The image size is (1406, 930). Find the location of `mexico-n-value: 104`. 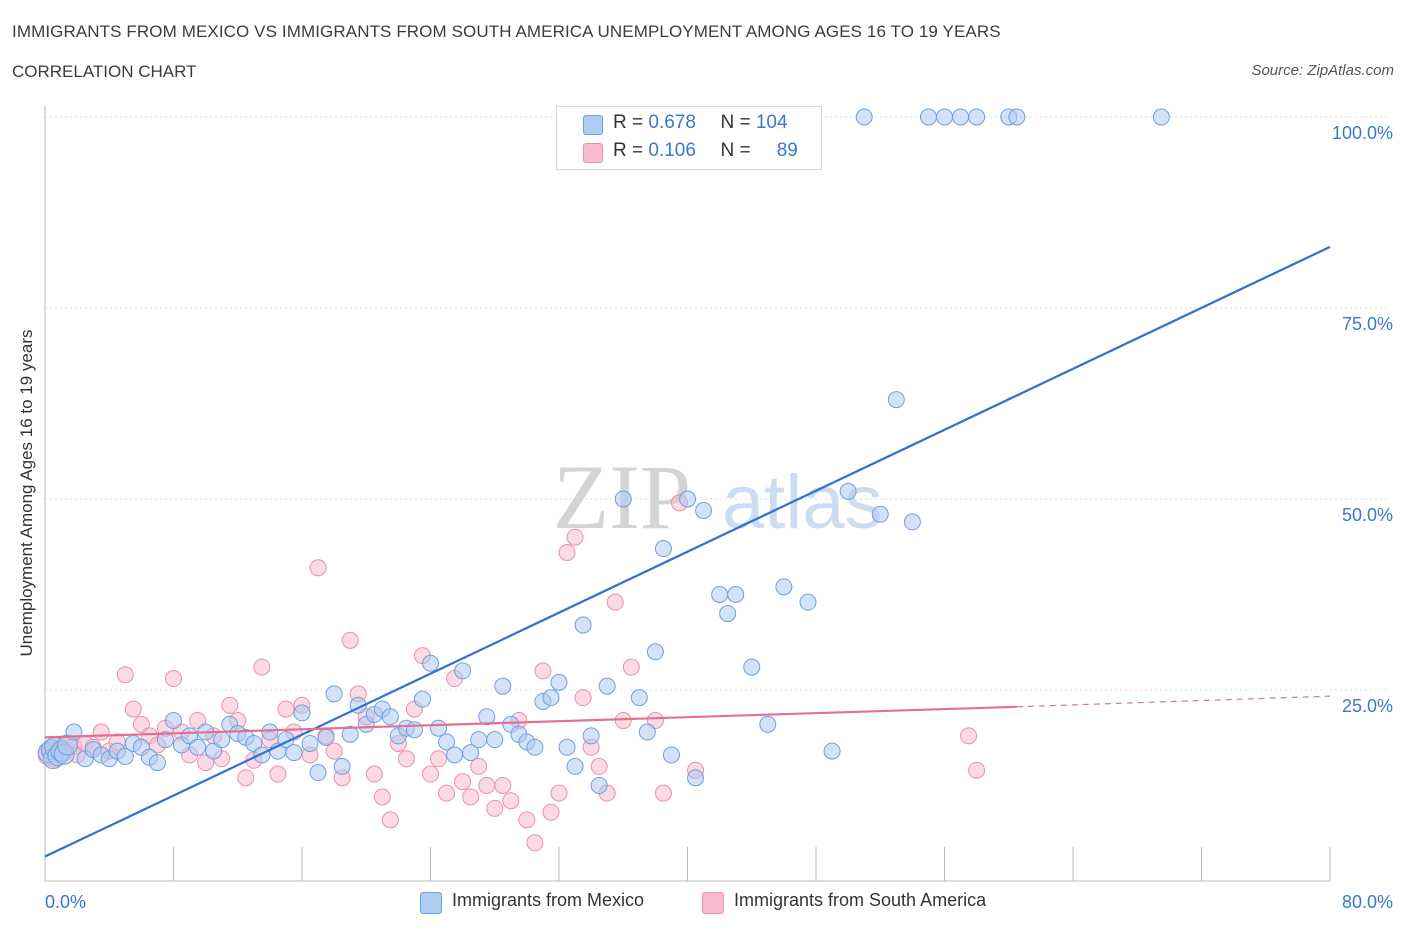

mexico-n-value: 104 is located at coordinates (771, 122).